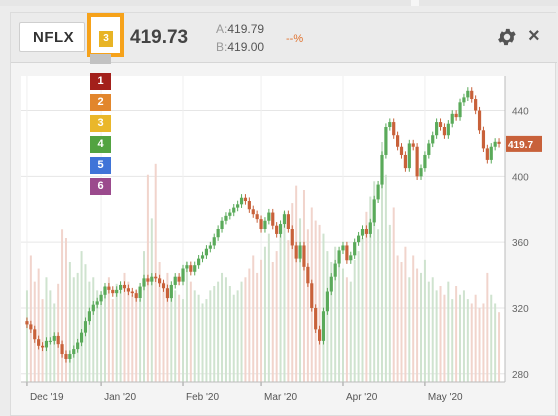 The width and height of the screenshot is (558, 416). I want to click on link-menu-item-6: 6, so click(100, 186).